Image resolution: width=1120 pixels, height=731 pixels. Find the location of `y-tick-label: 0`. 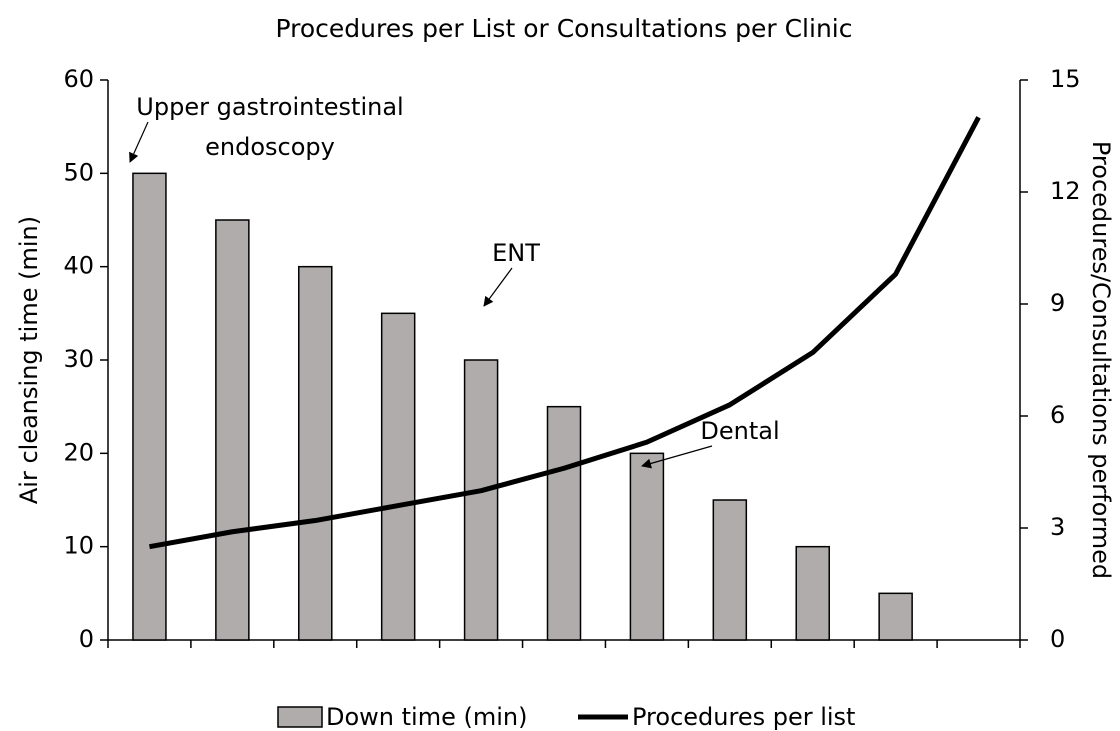

y-tick-label: 0 is located at coordinates (86, 639).